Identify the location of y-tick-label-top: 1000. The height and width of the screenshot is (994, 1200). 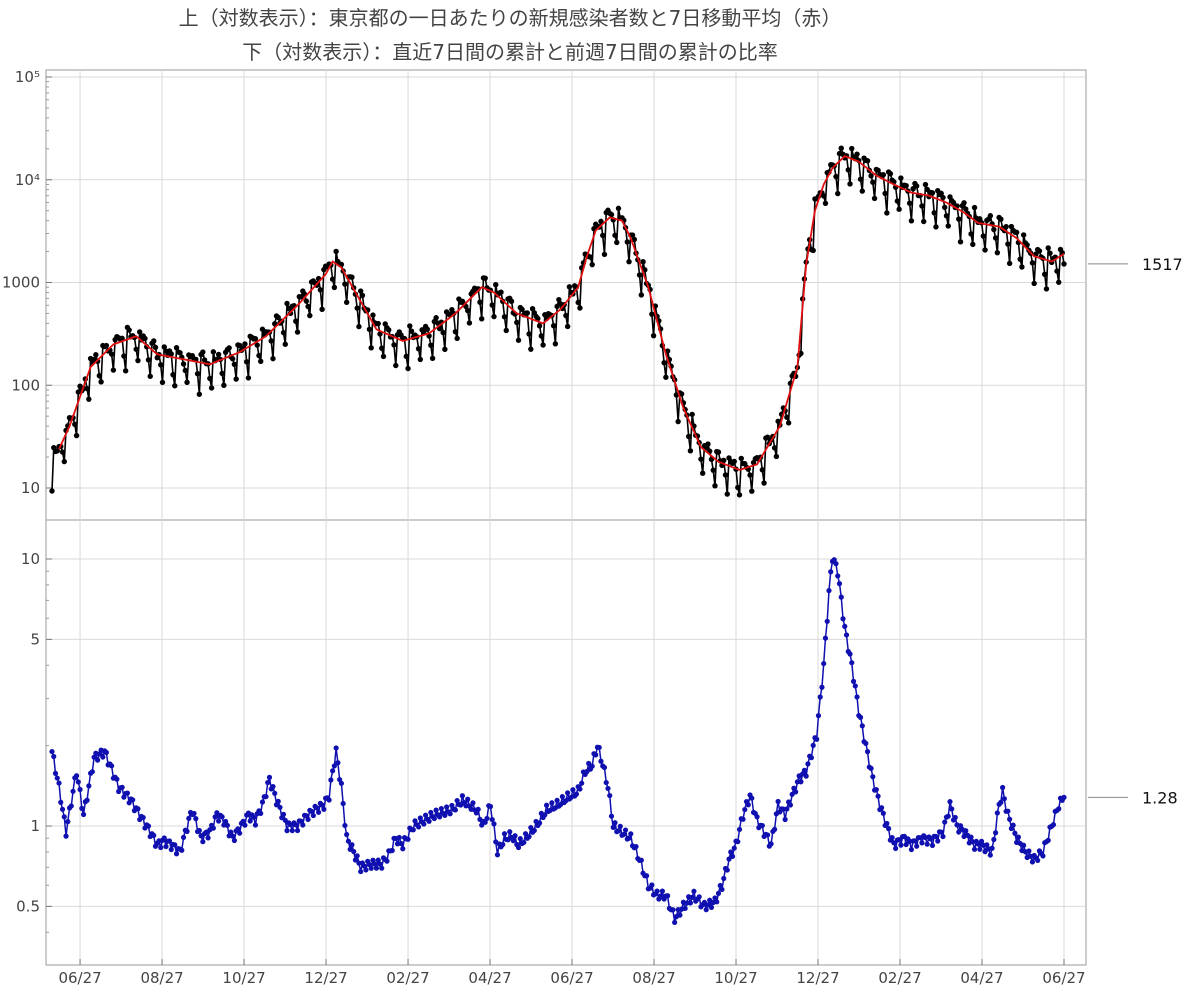
(21, 283).